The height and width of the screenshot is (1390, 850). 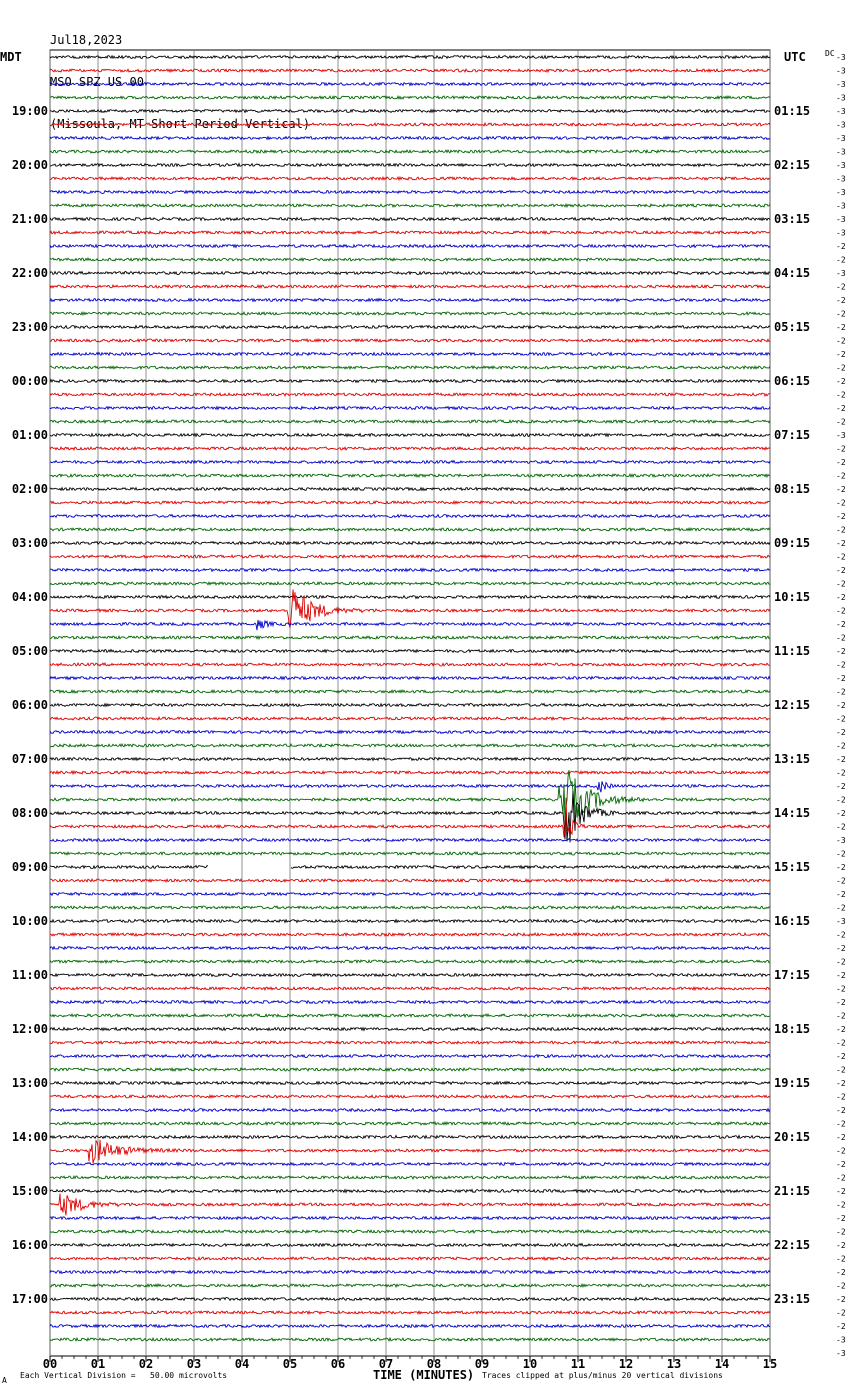 I want to click on x-tick-label: 14, so click(x=722, y=1364).